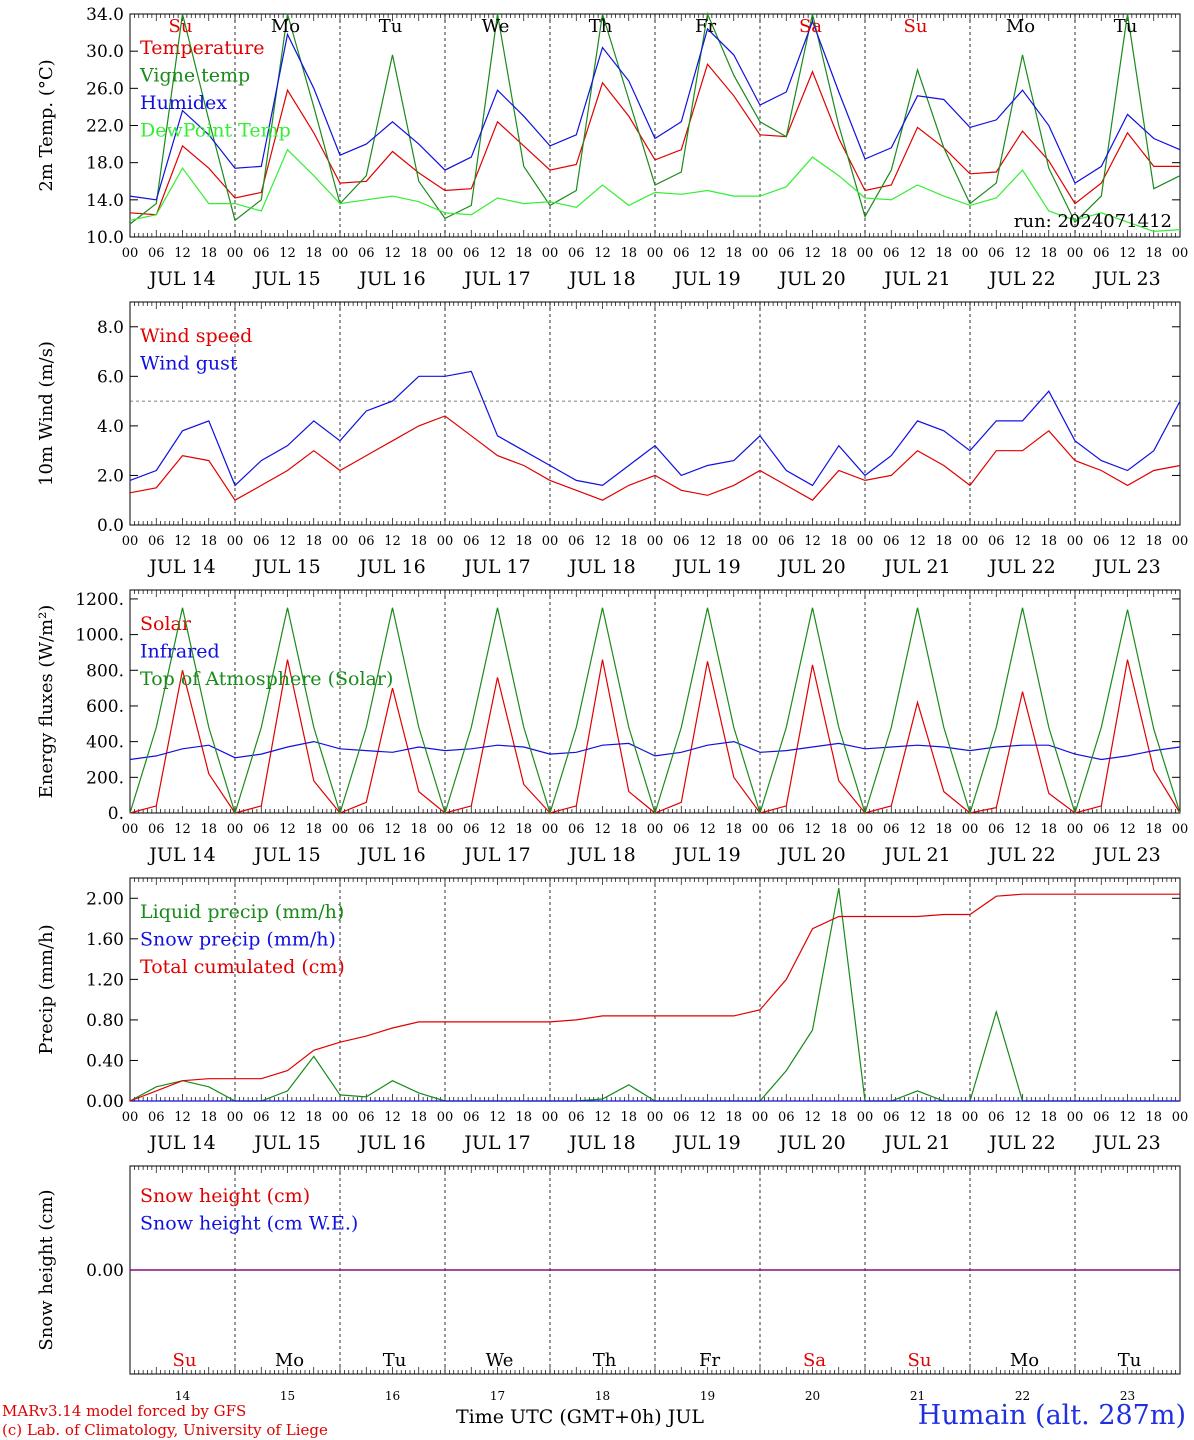 The height and width of the screenshot is (1440, 1194). Describe the element at coordinates (1126, 567) in the screenshot. I see `day-label: JUL 23` at that location.